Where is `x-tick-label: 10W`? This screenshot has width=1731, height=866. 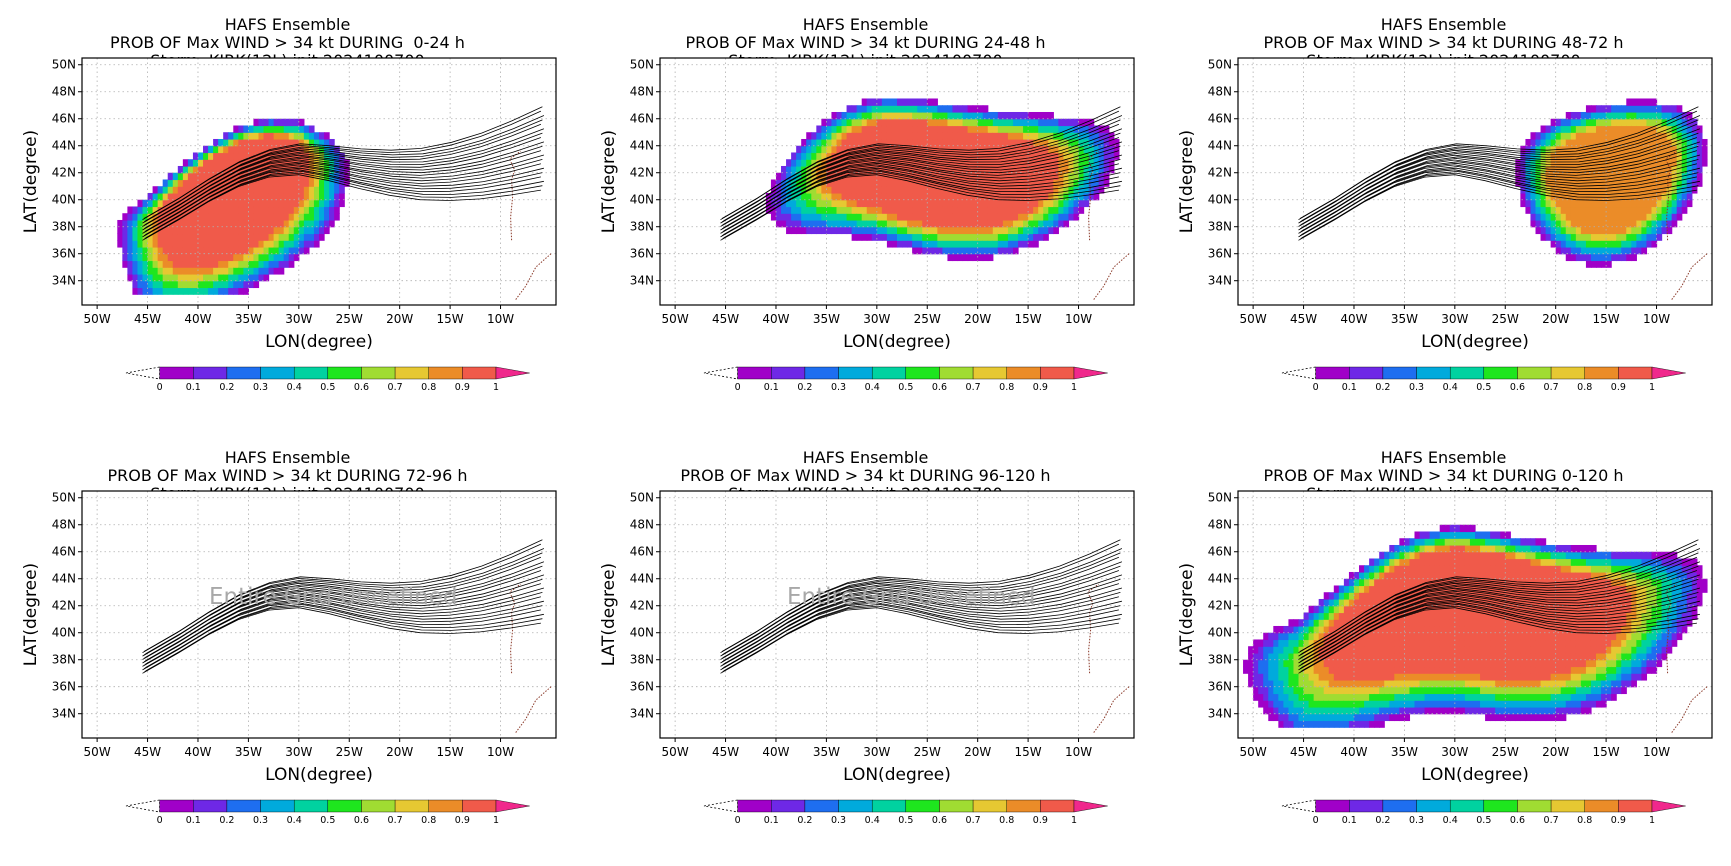 x-tick-label: 10W is located at coordinates (500, 752).